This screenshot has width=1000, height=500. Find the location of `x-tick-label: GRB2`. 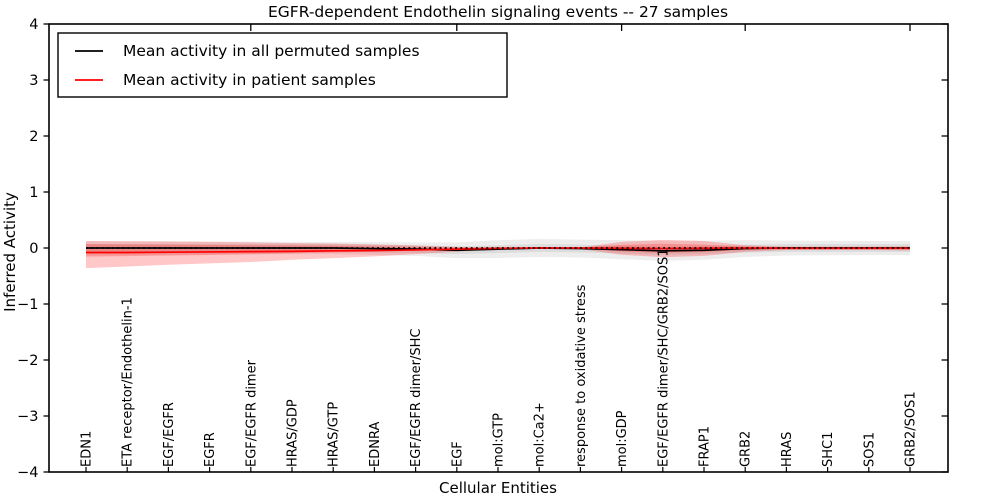

x-tick-label: GRB2 is located at coordinates (746, 449).